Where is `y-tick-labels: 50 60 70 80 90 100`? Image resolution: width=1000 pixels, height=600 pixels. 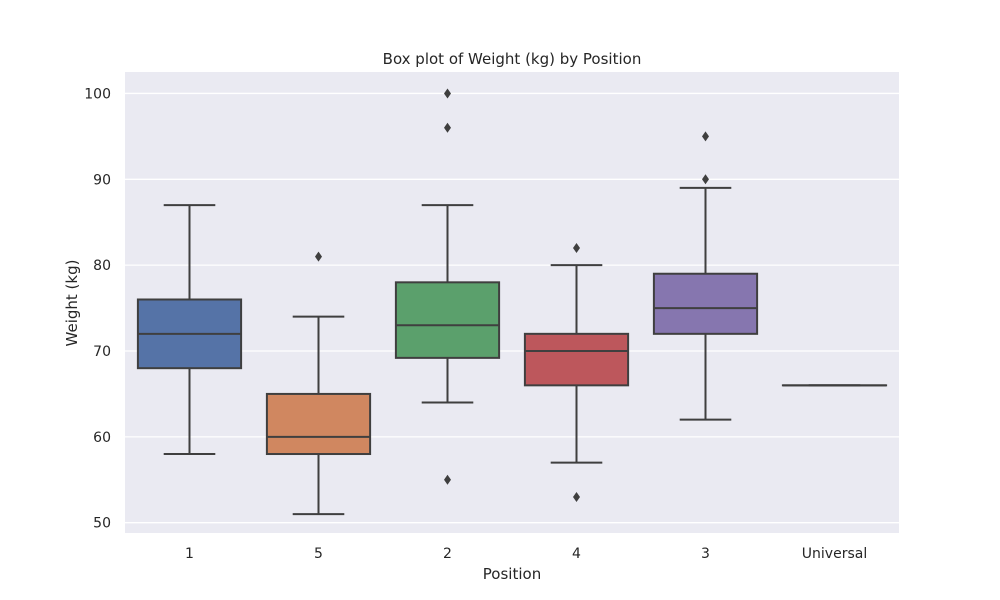 y-tick-labels: 50 60 70 80 90 100 is located at coordinates (97, 308).